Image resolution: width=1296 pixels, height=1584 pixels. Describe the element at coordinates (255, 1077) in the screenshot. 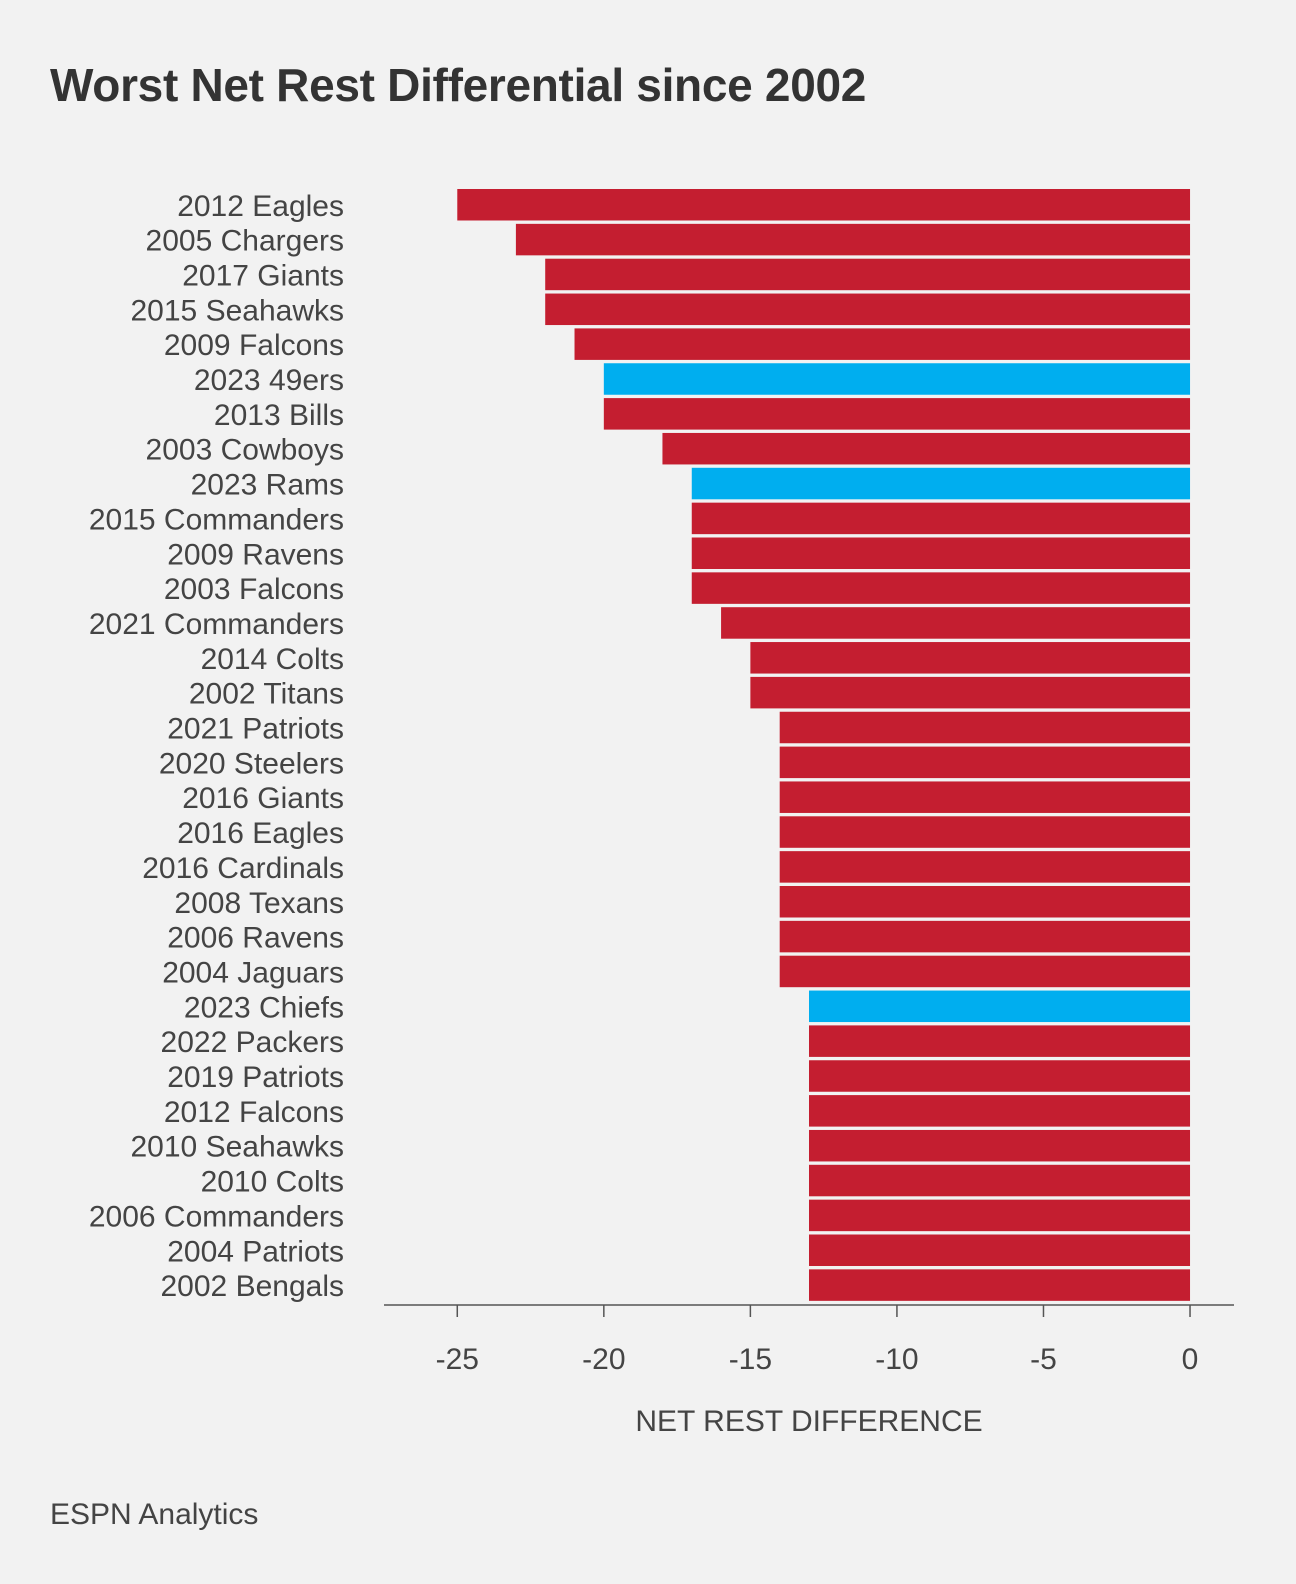

I see `category-label: 2019 Patriots` at that location.